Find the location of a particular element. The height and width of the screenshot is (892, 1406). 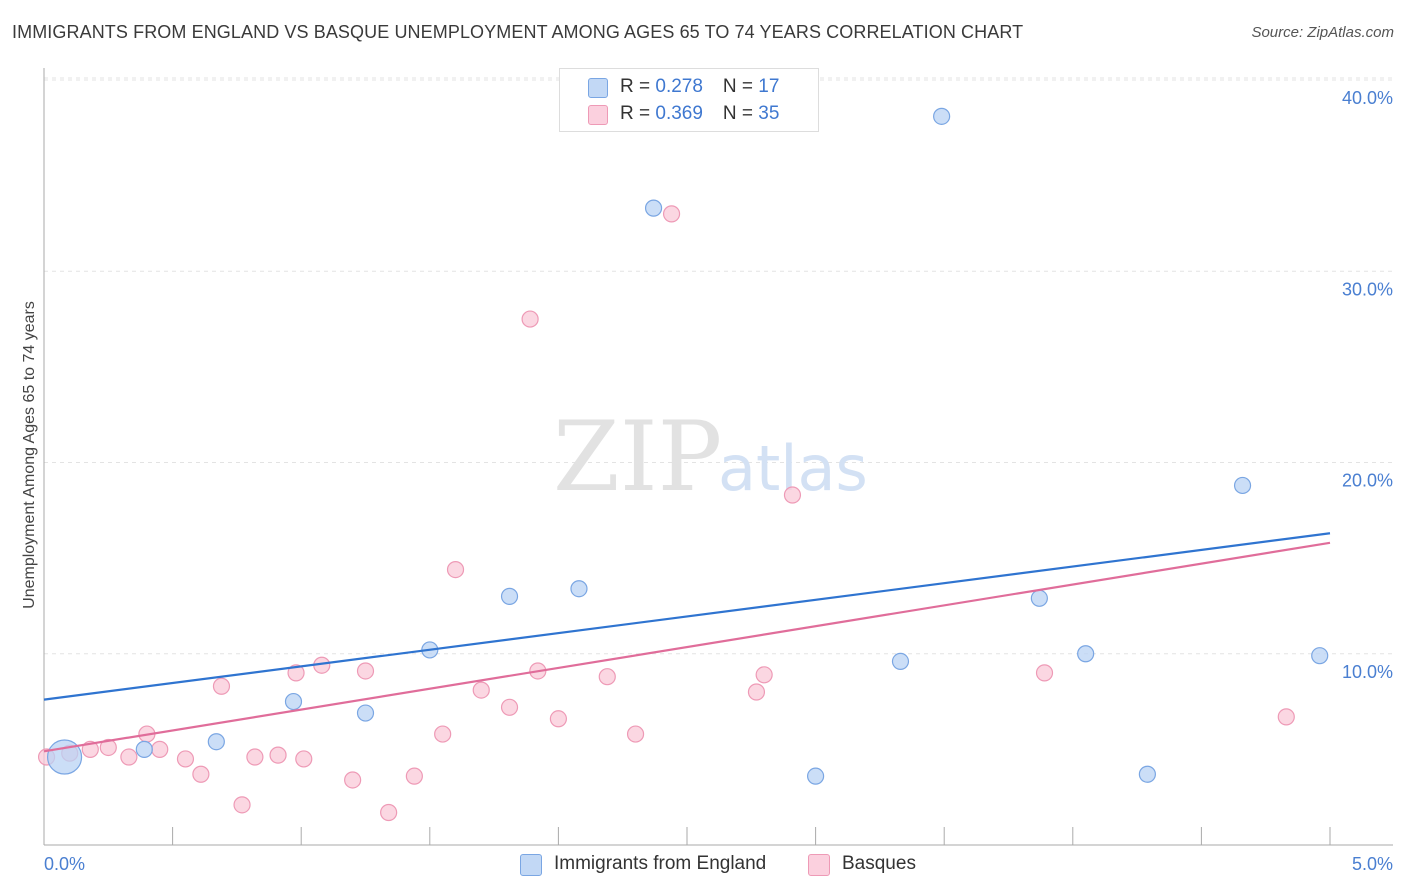

bottom-legend-label-basques: Basques is located at coordinates (879, 863).